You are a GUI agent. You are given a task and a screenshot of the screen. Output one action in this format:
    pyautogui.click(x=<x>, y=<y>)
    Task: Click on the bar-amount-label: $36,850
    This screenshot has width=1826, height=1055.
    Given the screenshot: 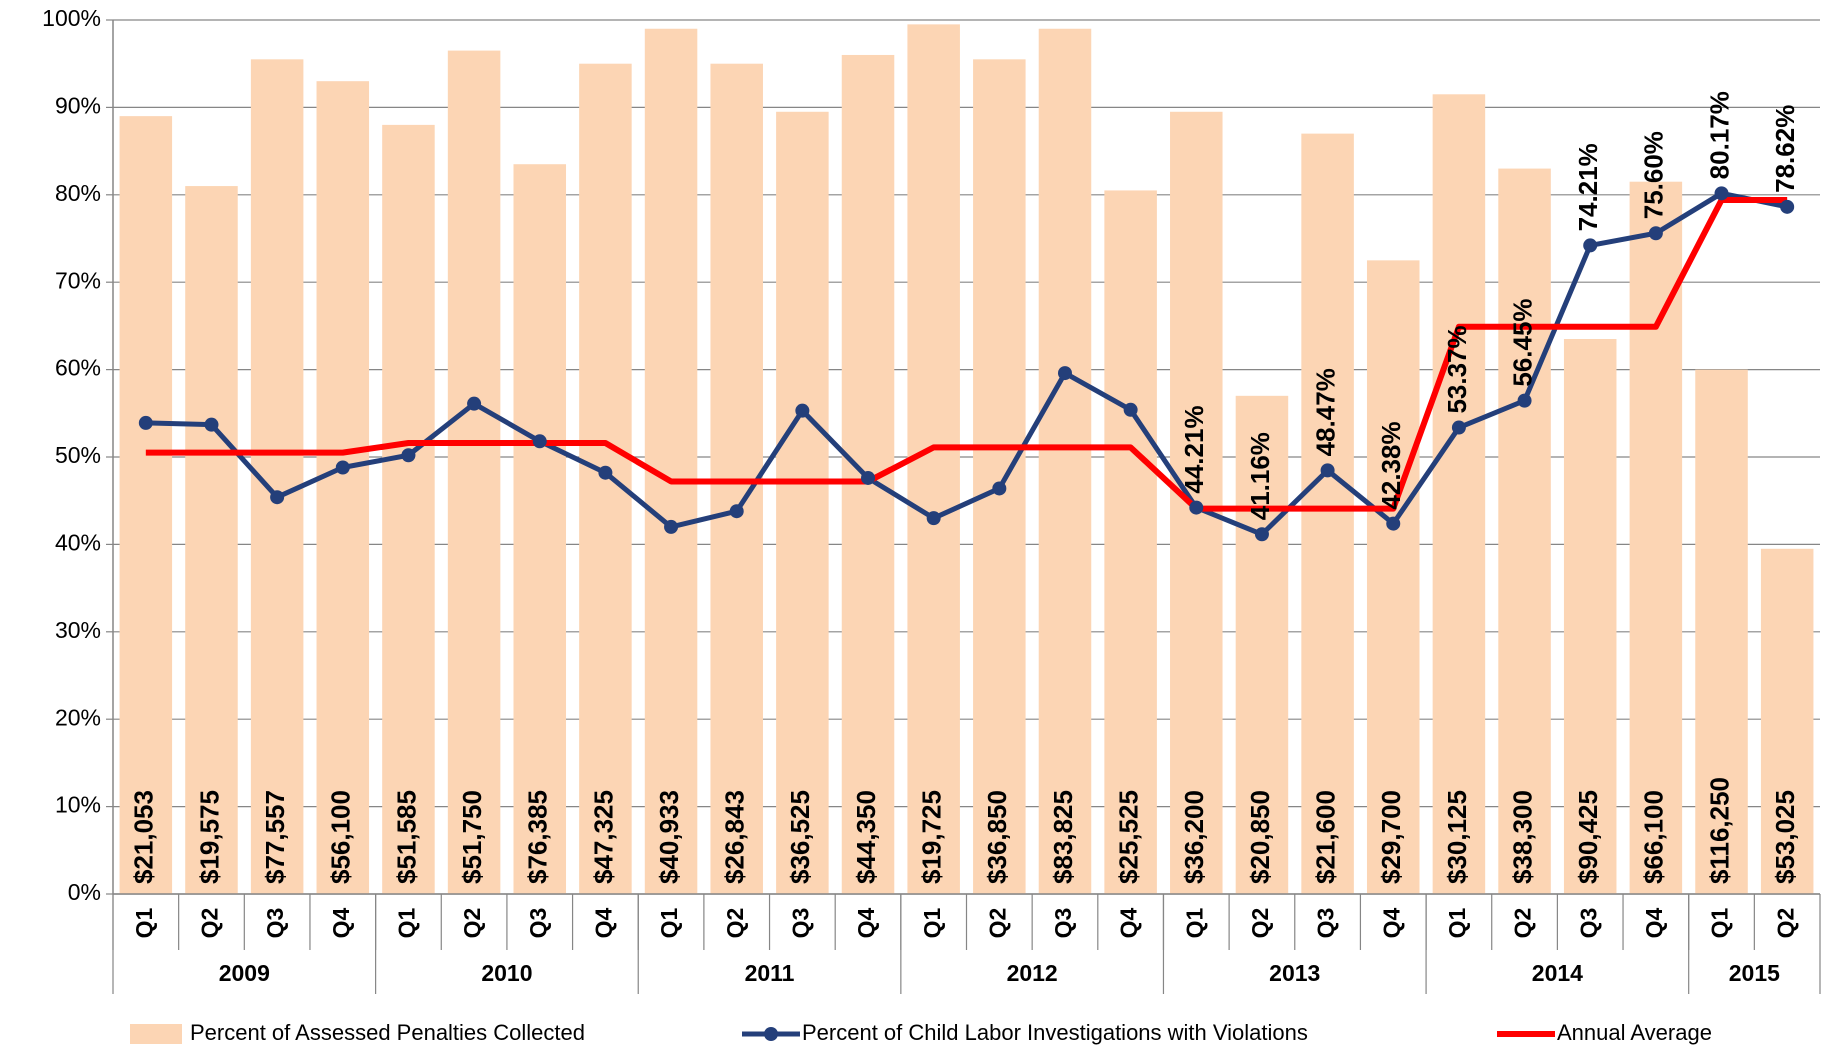 What is the action you would take?
    pyautogui.click(x=997, y=837)
    